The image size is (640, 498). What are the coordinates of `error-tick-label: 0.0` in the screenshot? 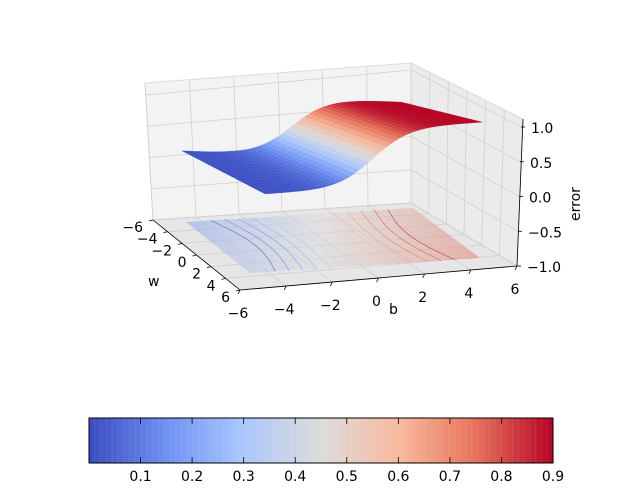 It's located at (540, 199).